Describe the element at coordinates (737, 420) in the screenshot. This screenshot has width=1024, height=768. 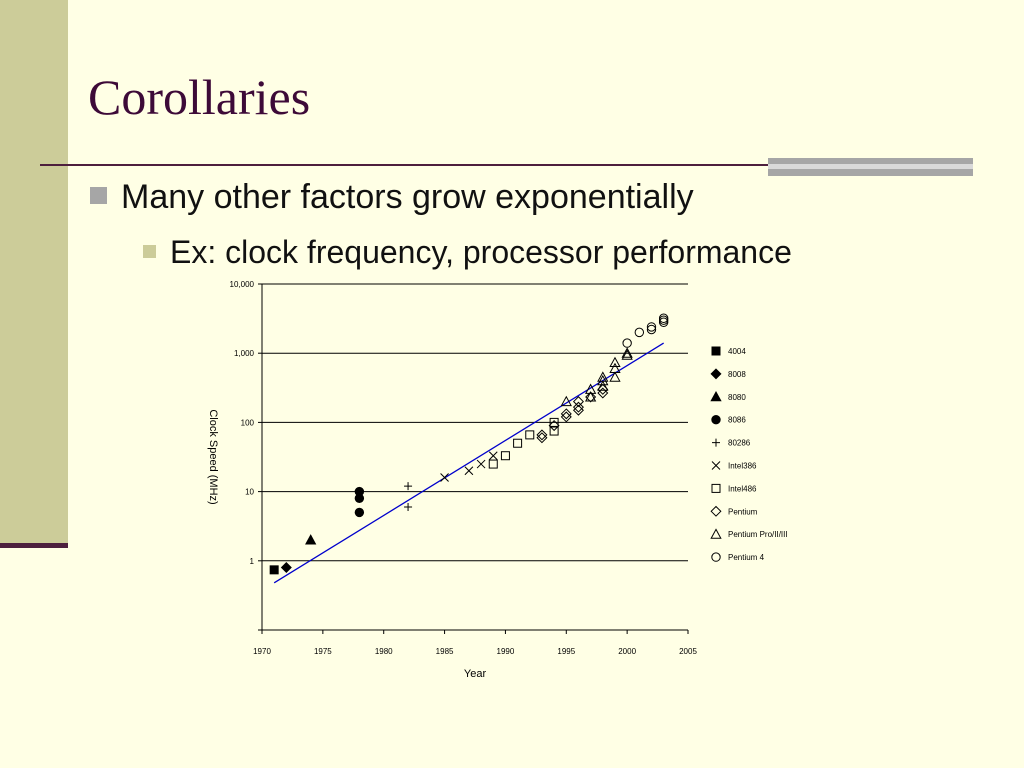
I see `legend-label-8086: 8086` at that location.